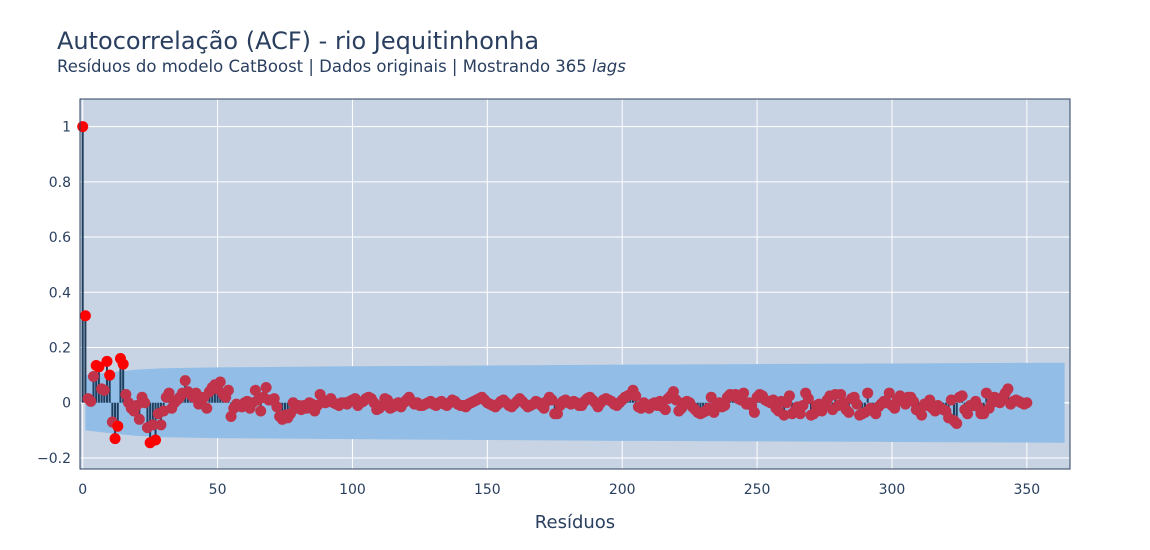  What do you see at coordinates (622, 490) in the screenshot?
I see `x-tick-label: 200` at bounding box center [622, 490].